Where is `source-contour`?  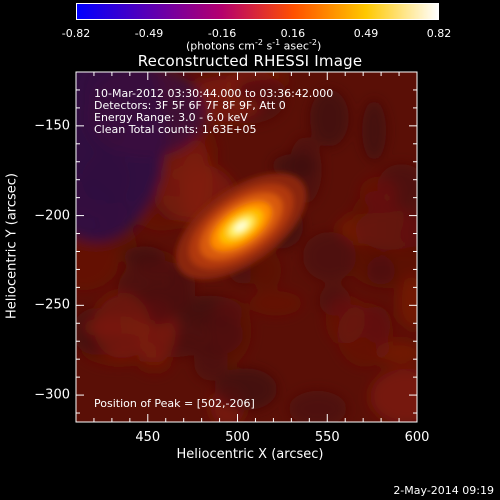
source-contour is located at coordinates (241, 226).